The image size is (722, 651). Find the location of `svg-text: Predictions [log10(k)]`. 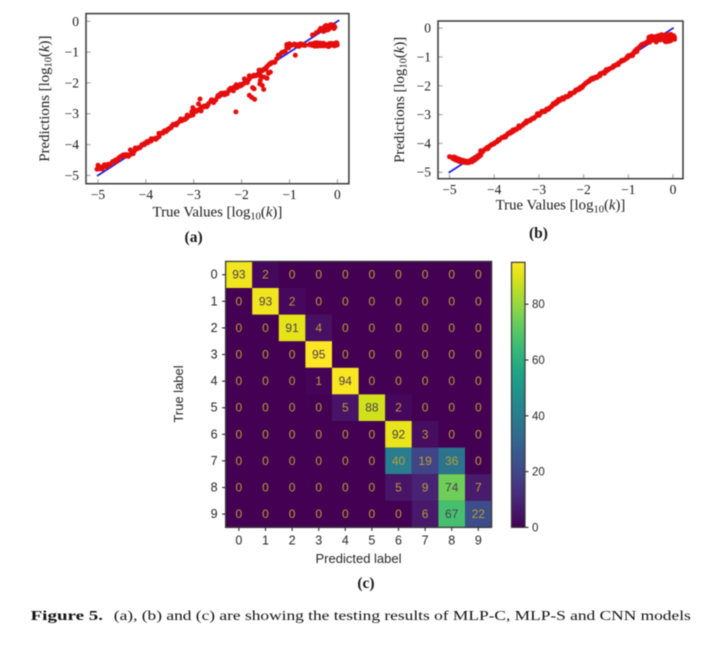

svg-text: Predictions [log10(k)] is located at coordinates (401, 100).